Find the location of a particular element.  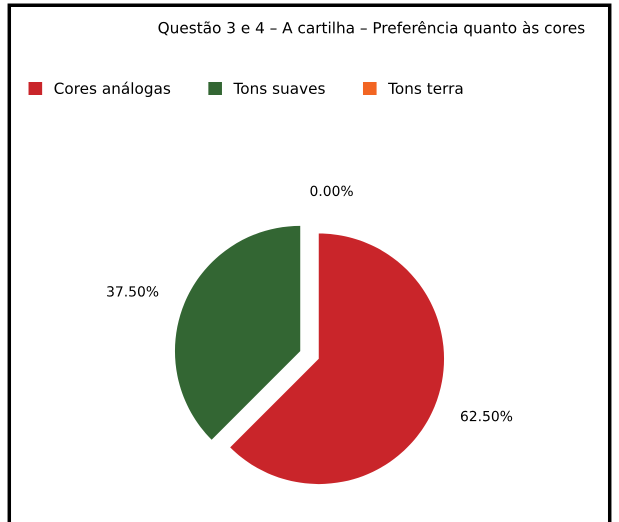

legend-label: Cores análogas is located at coordinates (112, 90).